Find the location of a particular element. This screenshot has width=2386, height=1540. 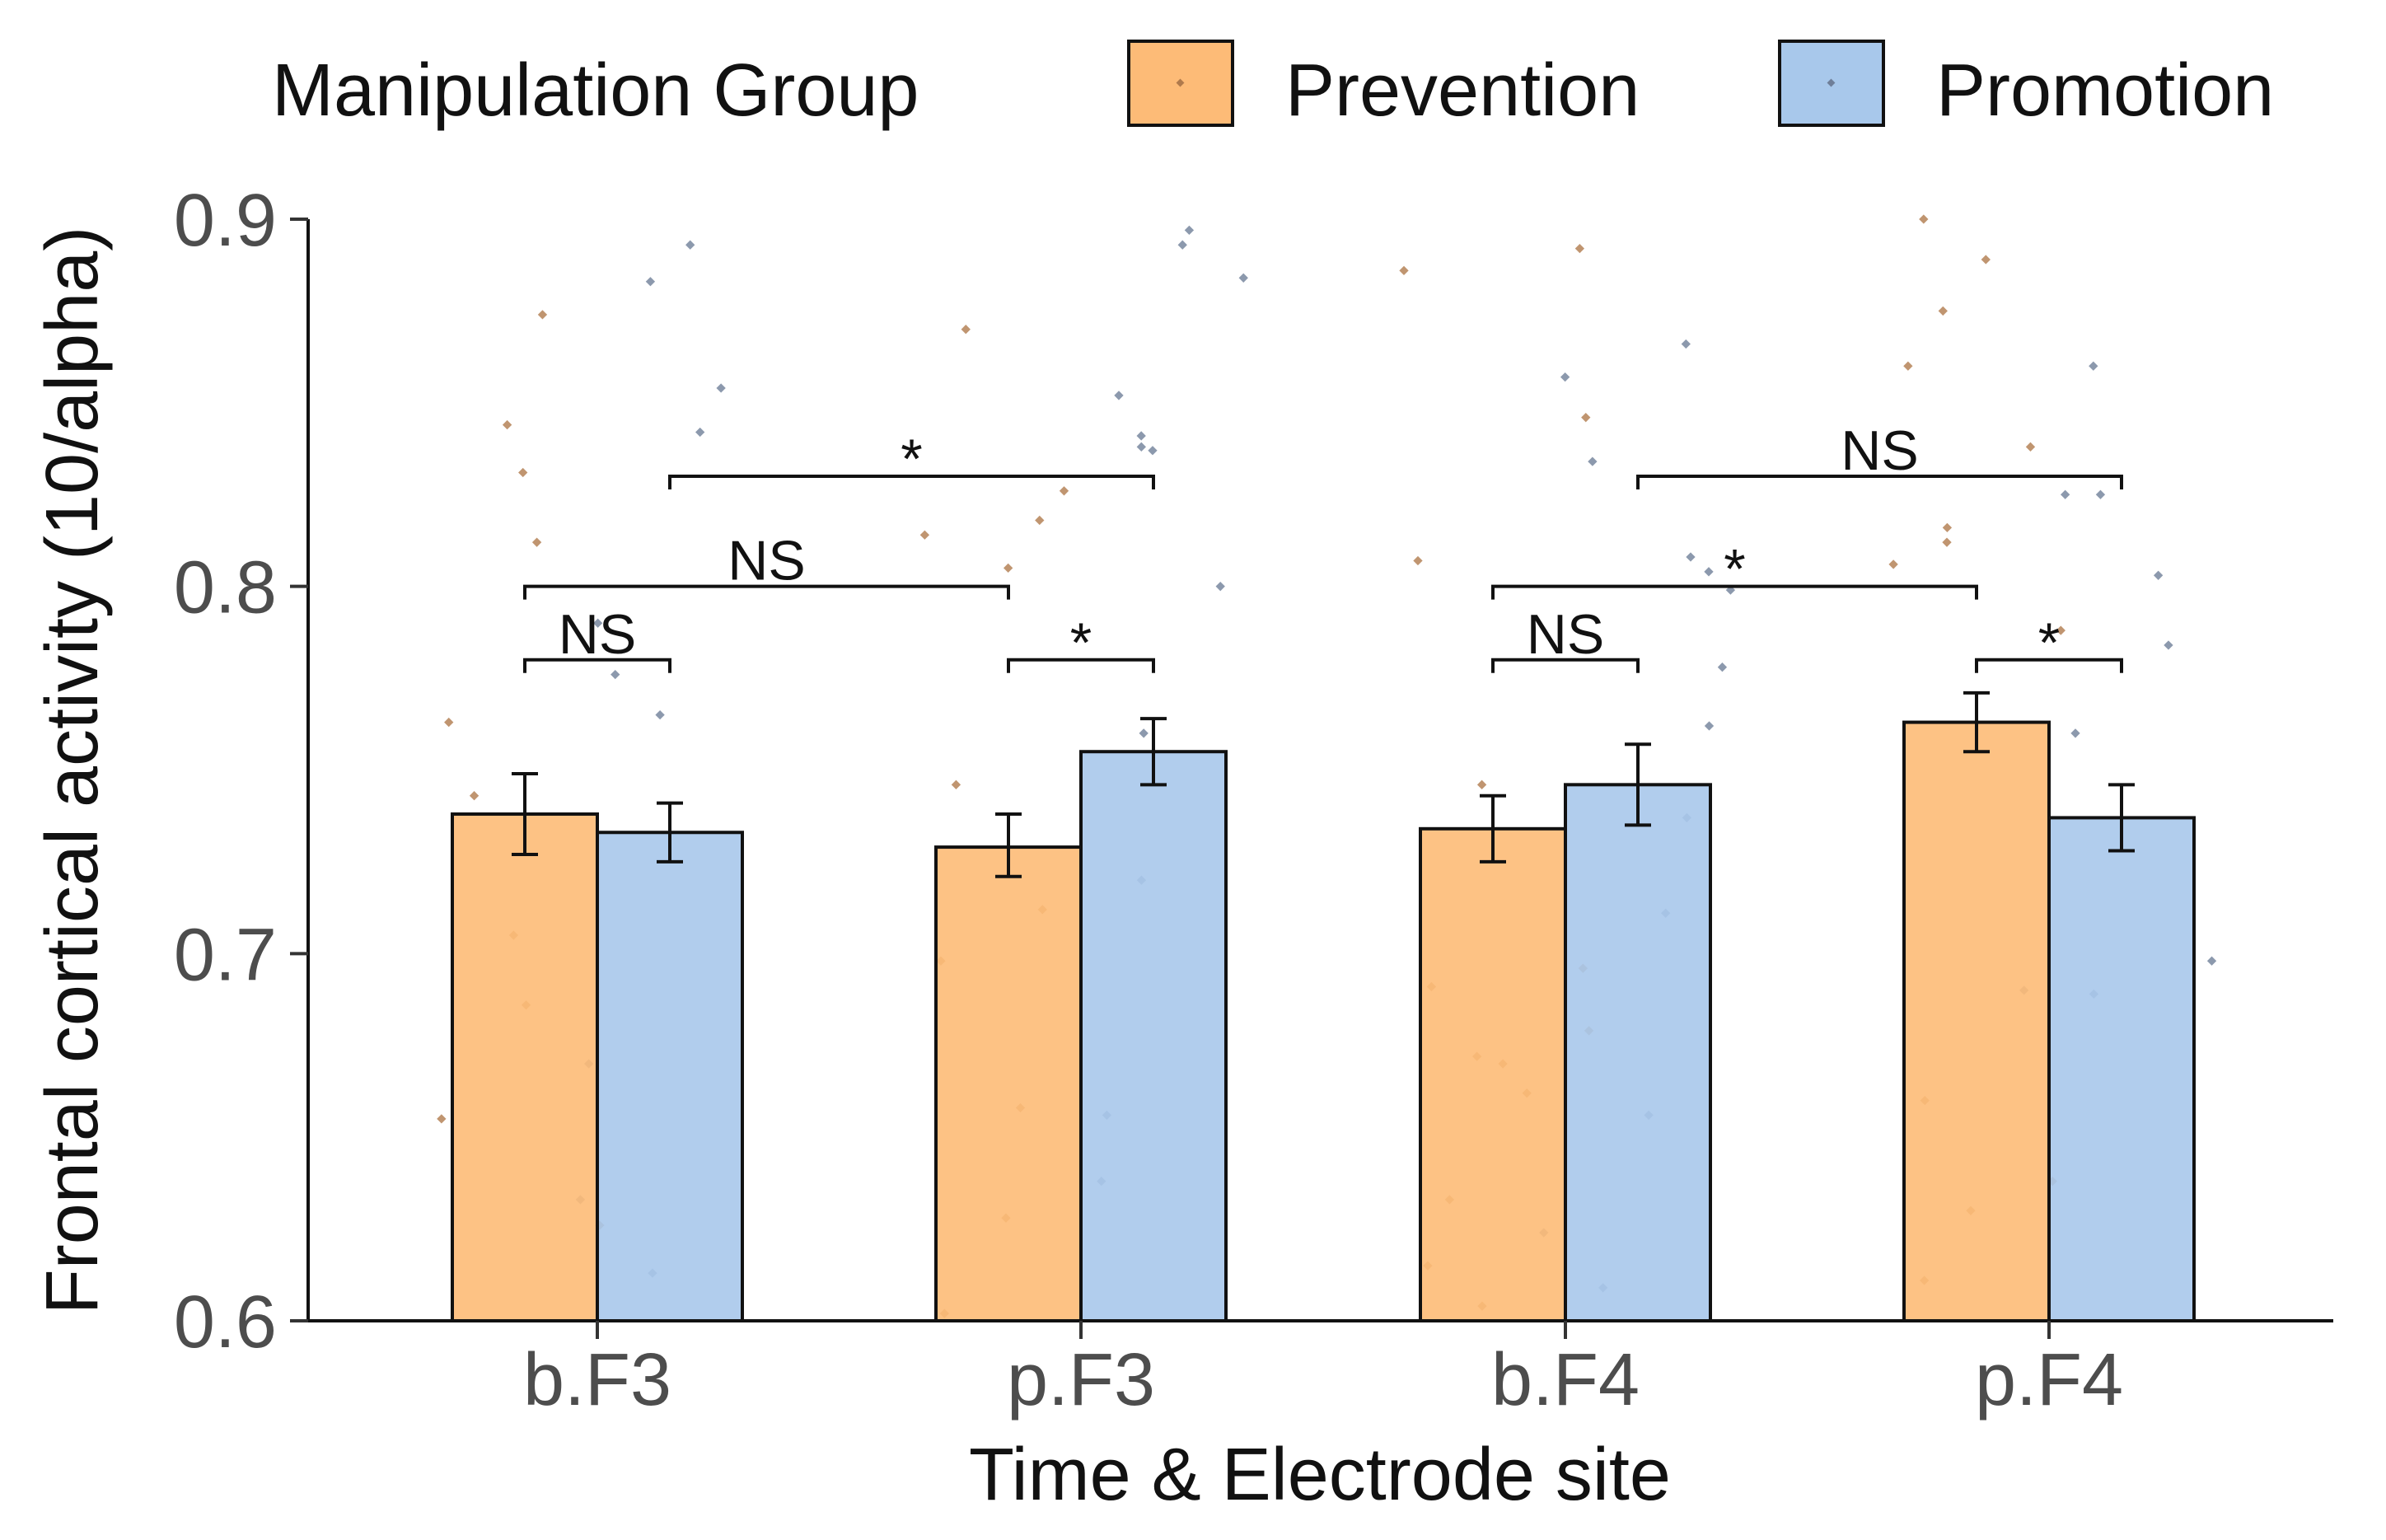

x-tick-label: p.F3 is located at coordinates (1081, 1380).